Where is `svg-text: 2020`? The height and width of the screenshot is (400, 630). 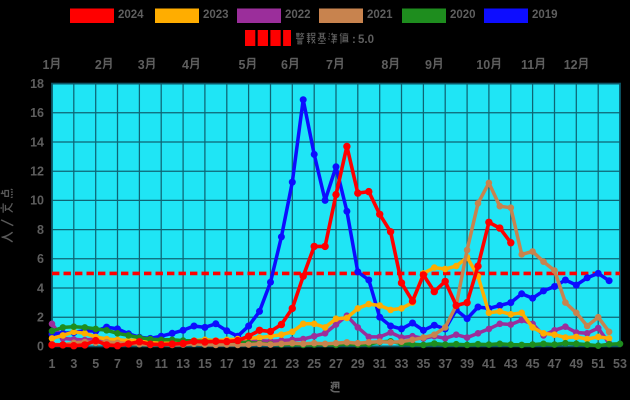 svg-text: 2020 is located at coordinates (463, 15).